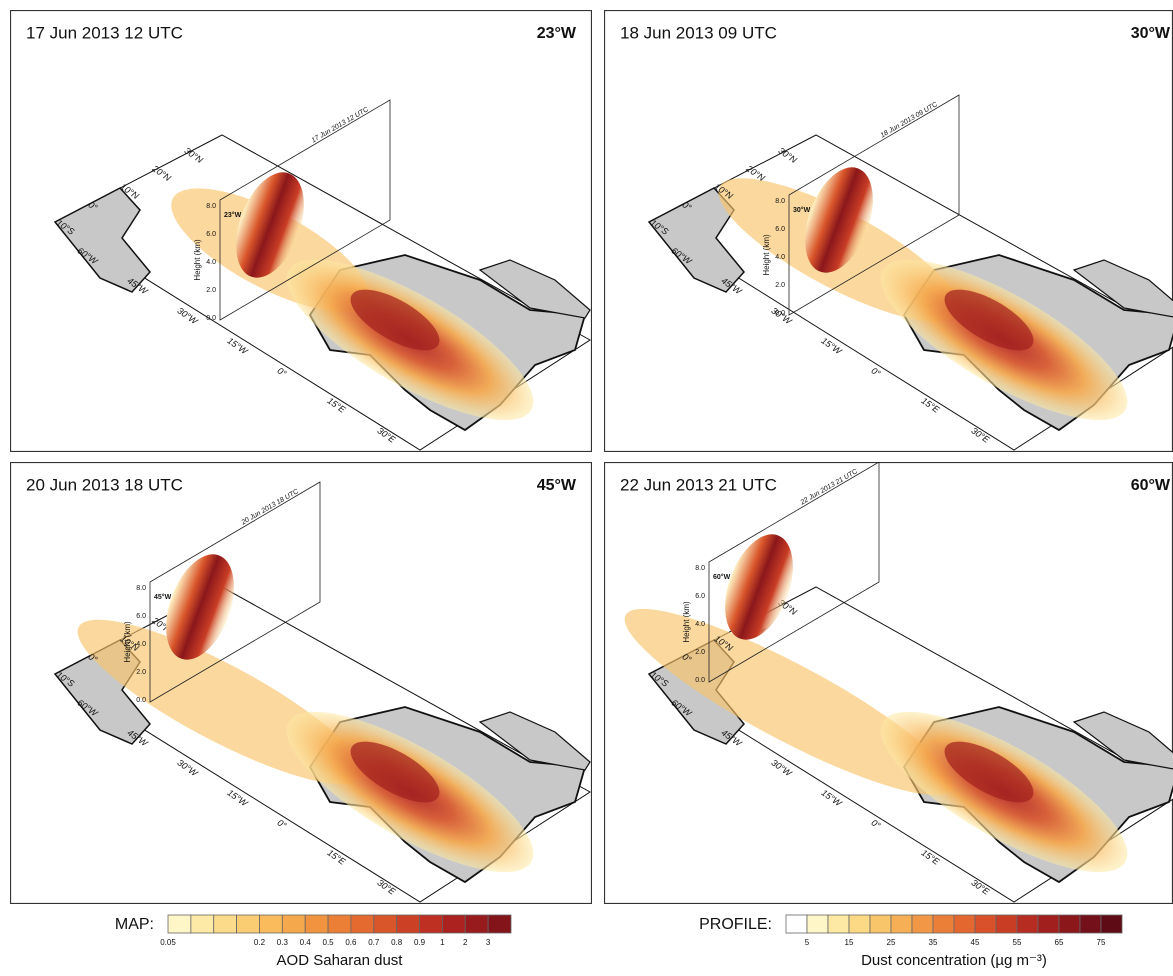  Describe the element at coordinates (329, 942) in the screenshot. I see `colorbar-tick: 0.5` at that location.